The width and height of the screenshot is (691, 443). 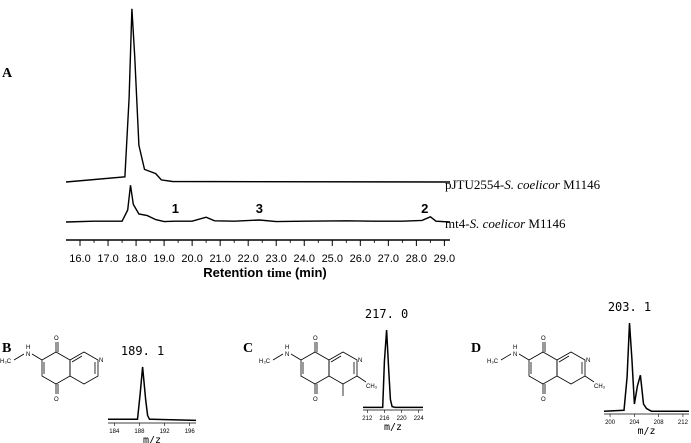 I want to click on structure-d, so click(x=547, y=368).